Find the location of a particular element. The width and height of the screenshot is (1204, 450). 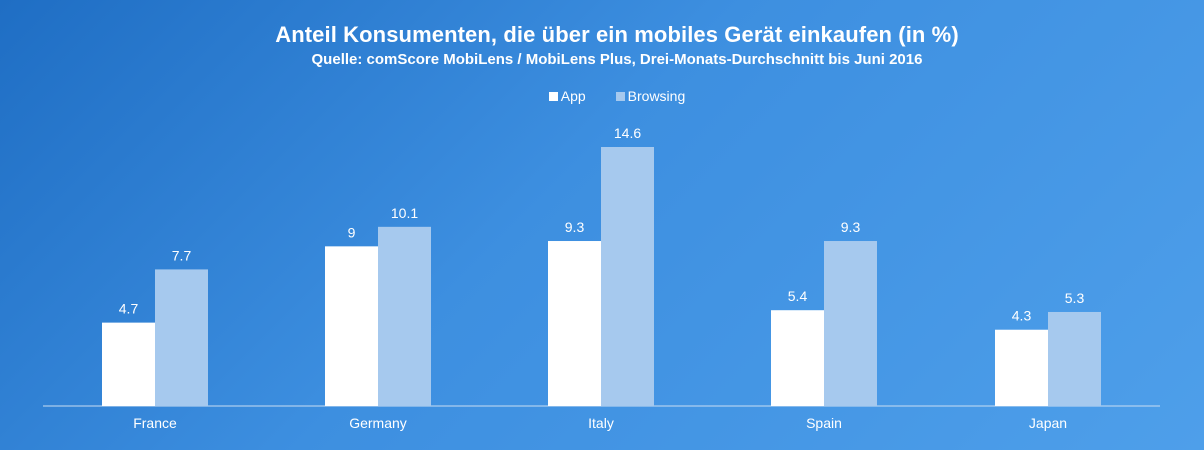

x-tick-label-france: France is located at coordinates (155, 423).